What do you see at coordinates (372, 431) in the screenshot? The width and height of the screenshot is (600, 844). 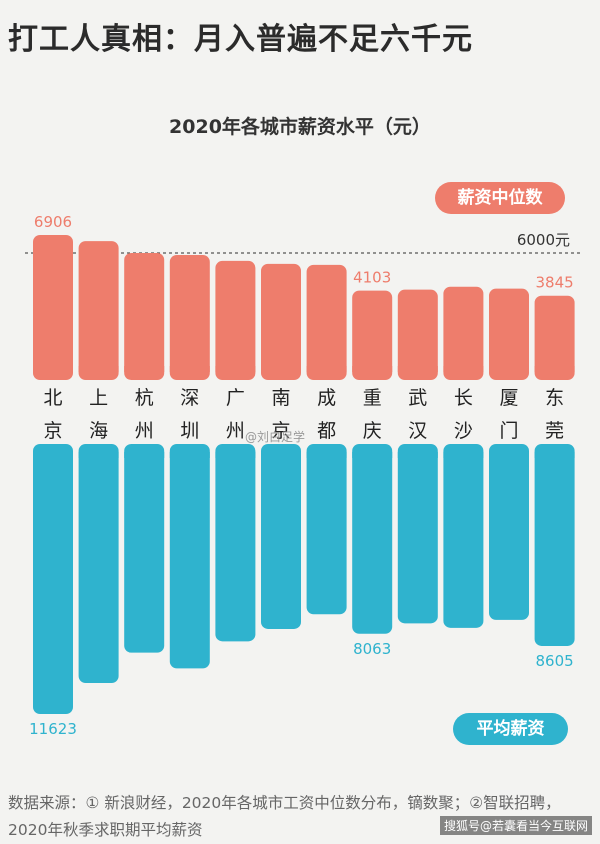 I see `city-label-line2: 庆` at bounding box center [372, 431].